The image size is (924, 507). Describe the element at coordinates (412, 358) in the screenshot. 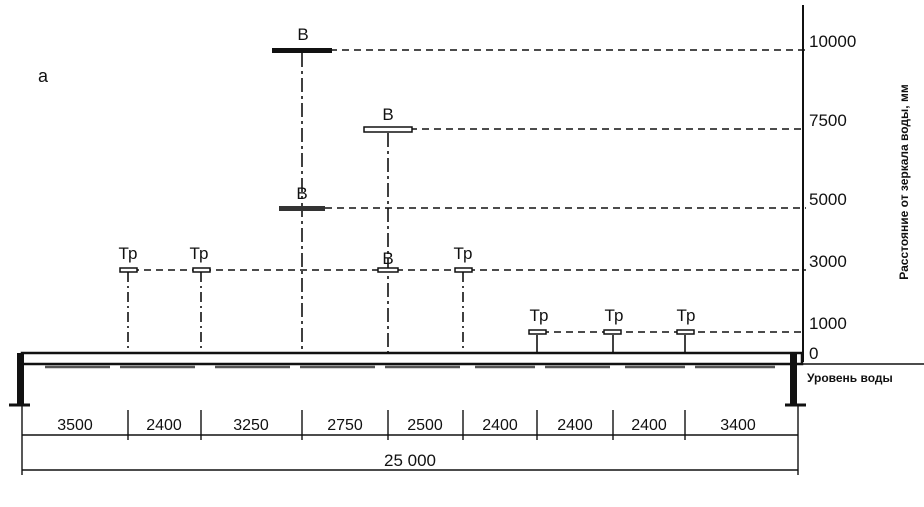

I see `pool-edge` at that location.